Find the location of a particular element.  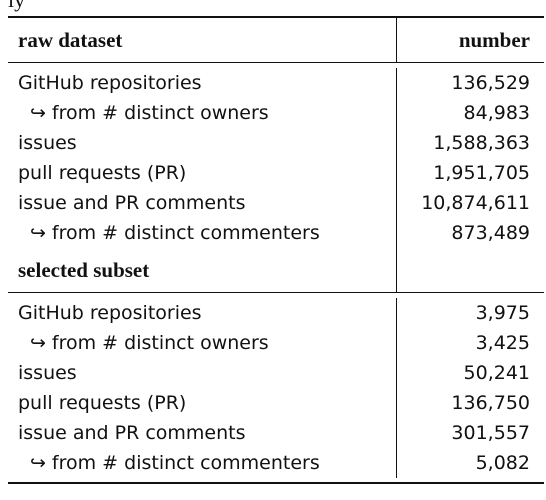

header-raw-dataset: raw dataset is located at coordinates (70, 39).